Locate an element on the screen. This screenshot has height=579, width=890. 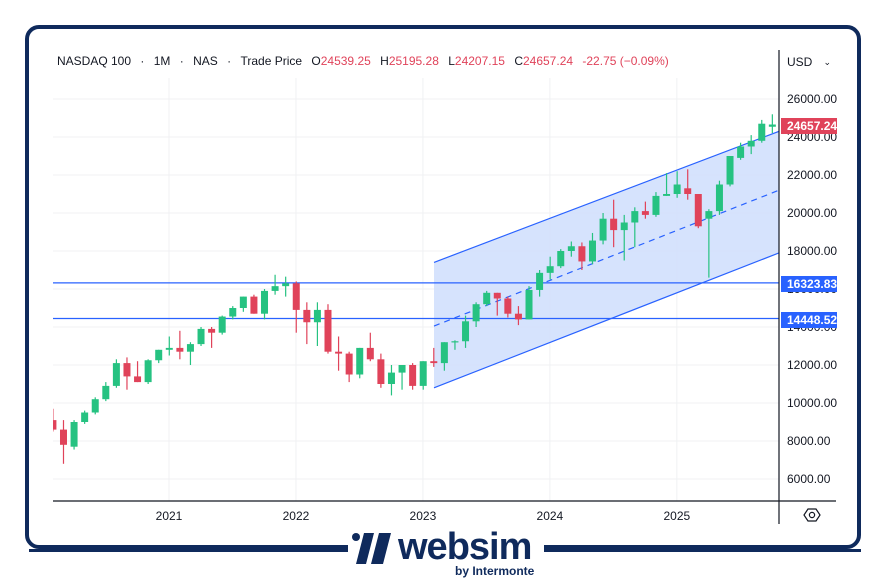
low-value: 24207.15 is located at coordinates (479, 61).